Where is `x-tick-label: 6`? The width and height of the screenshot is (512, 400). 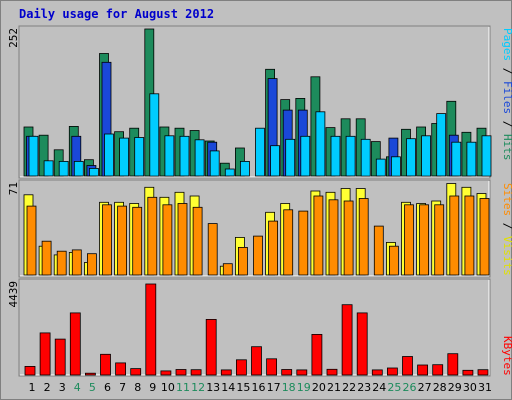 x-tick-label: 6 is located at coordinates (107, 387).